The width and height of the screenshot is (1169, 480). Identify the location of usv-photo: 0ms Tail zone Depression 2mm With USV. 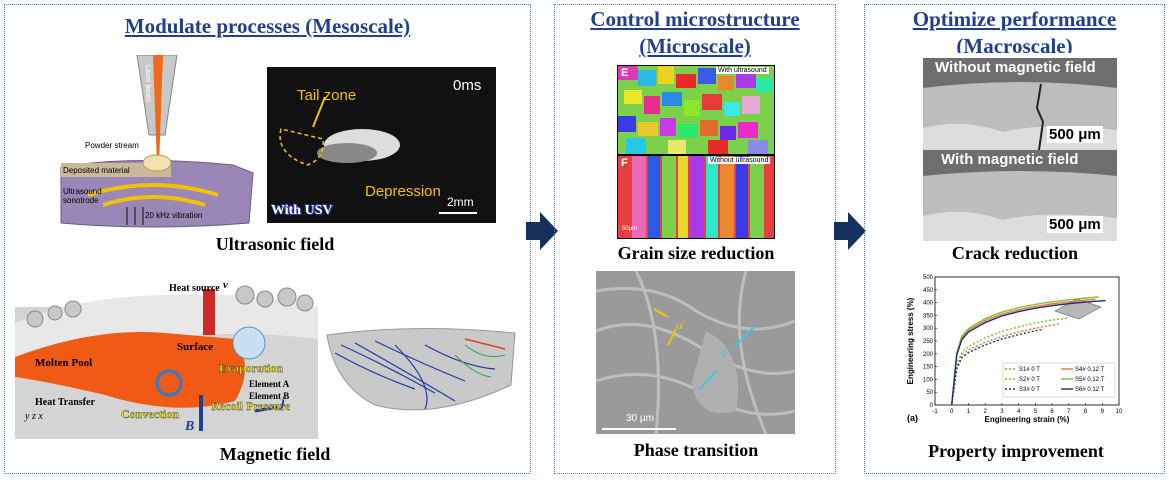
(381, 145).